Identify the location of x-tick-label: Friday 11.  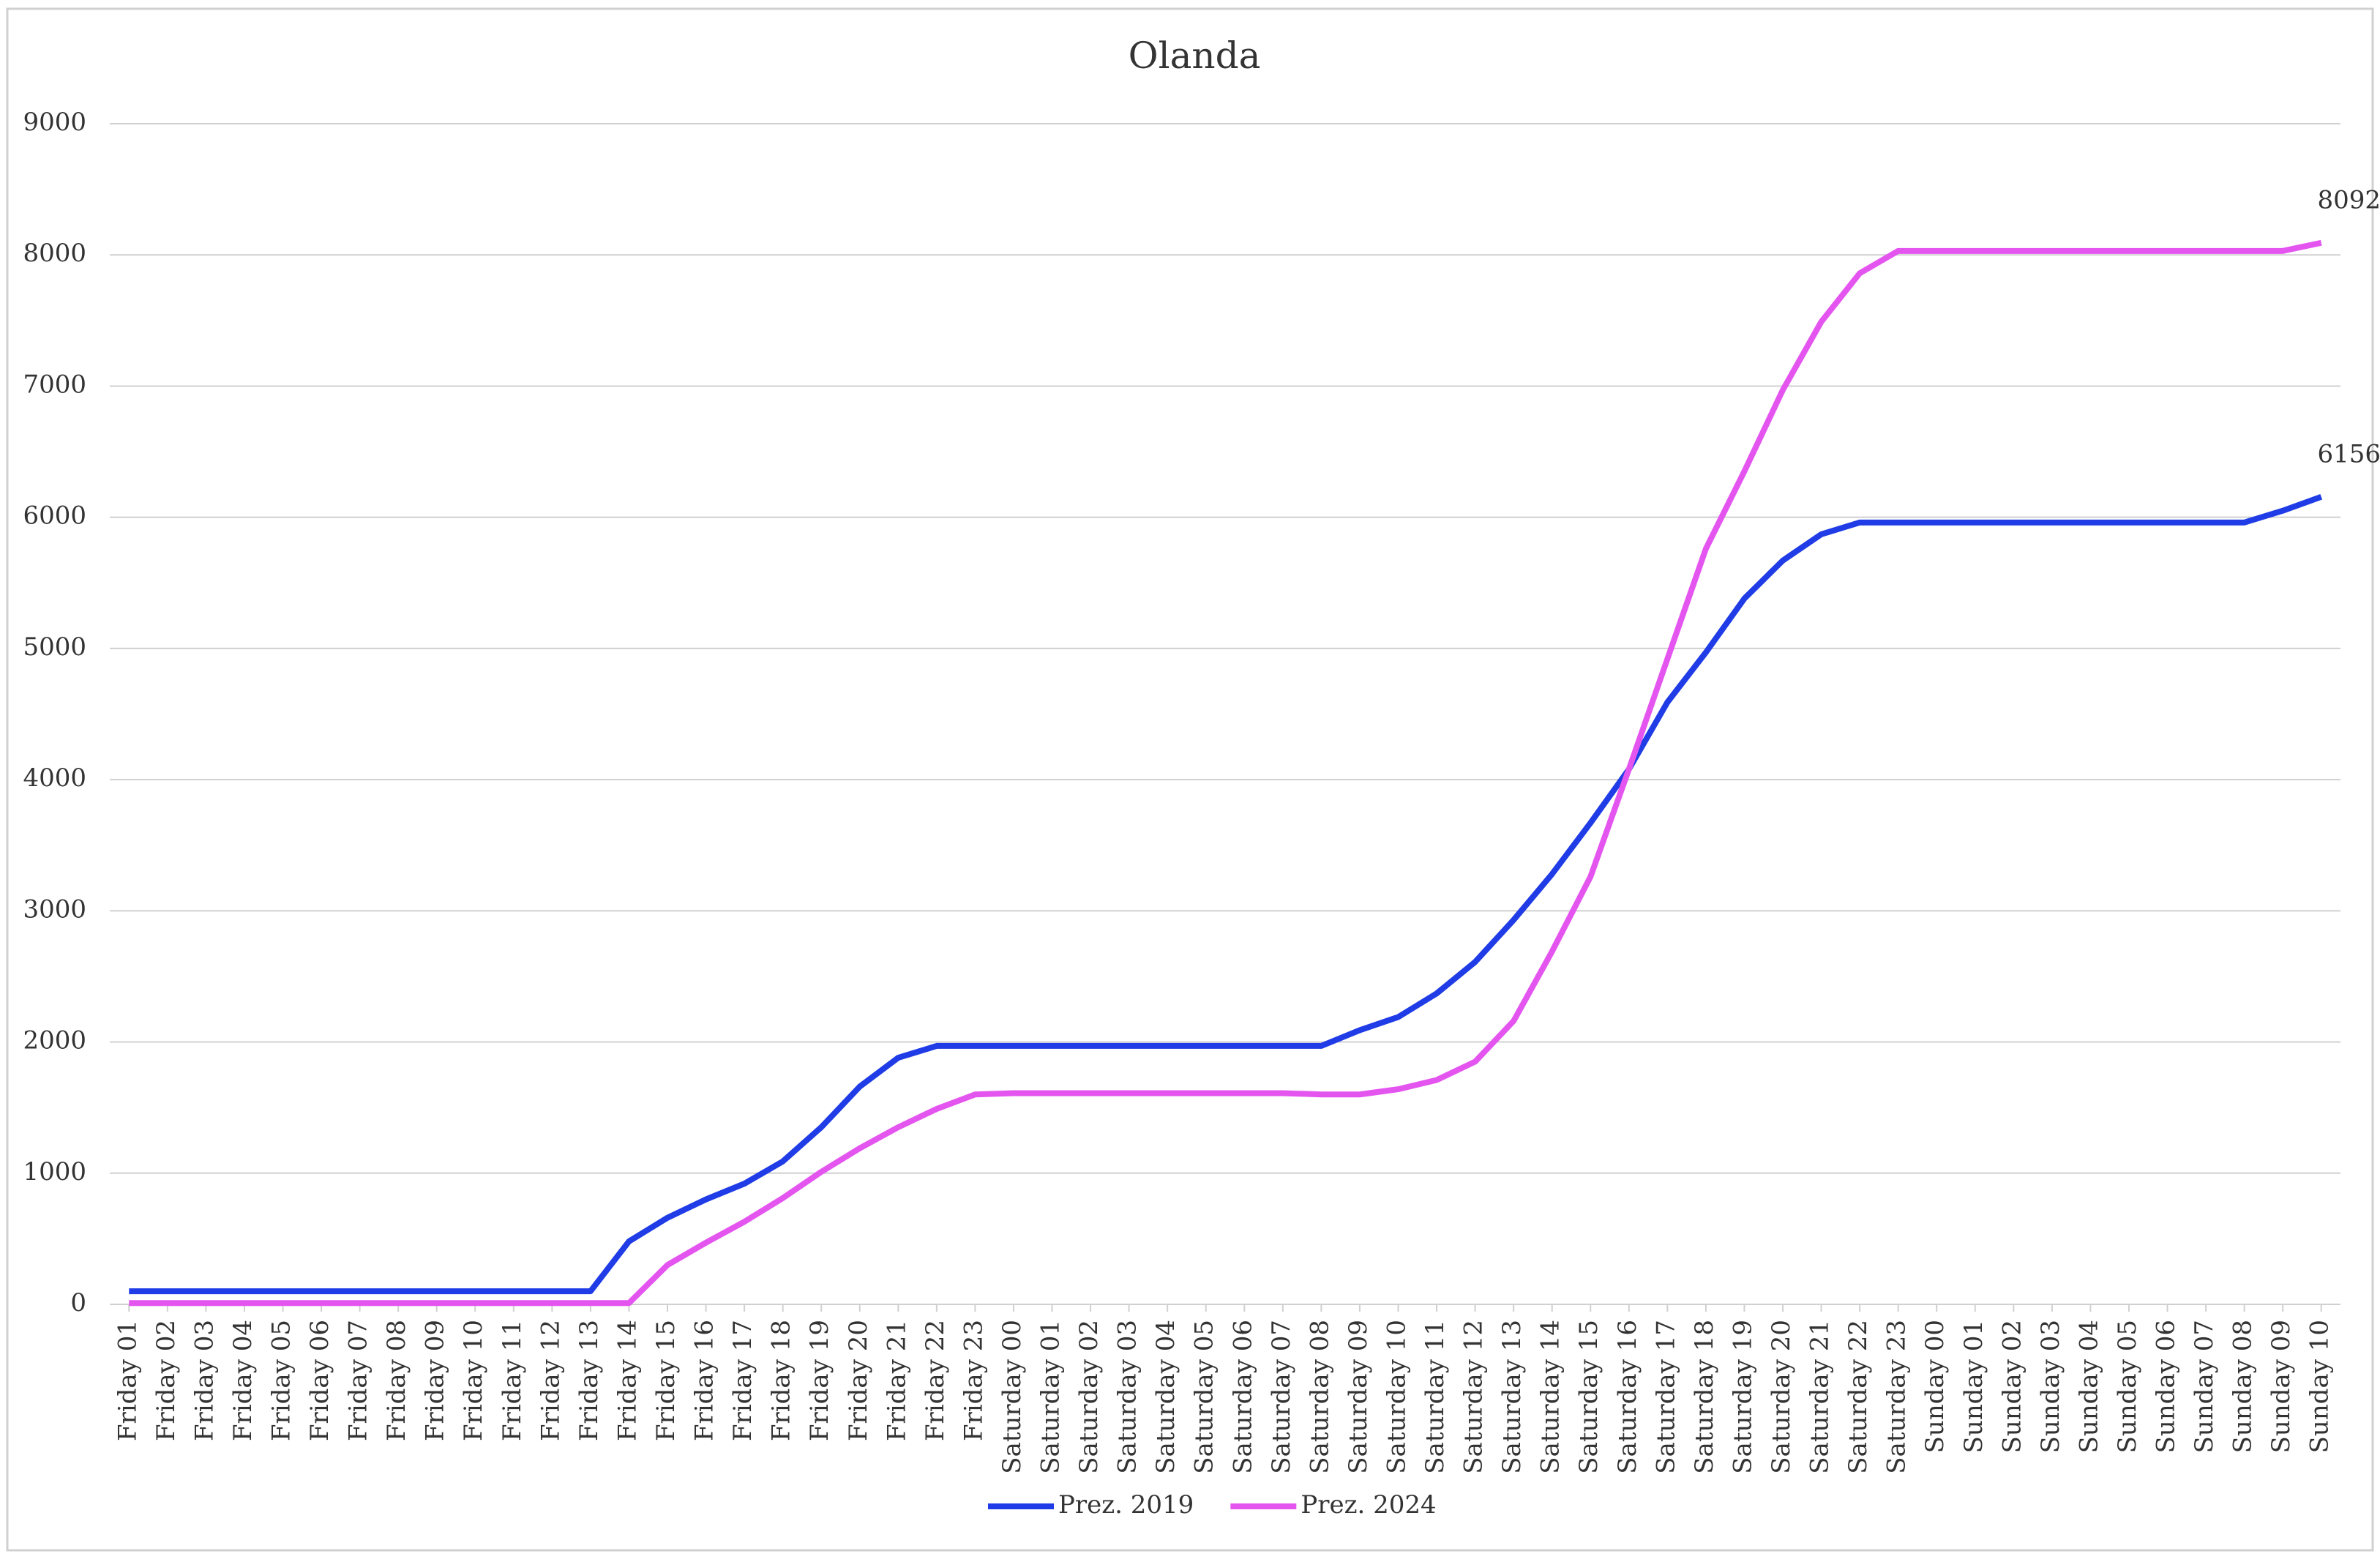
(512, 1380).